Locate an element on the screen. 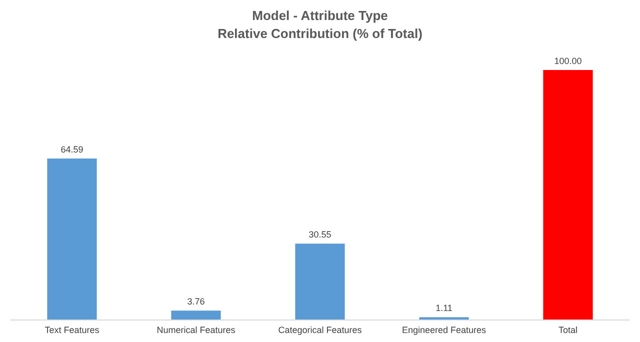  data-label: 3.76 is located at coordinates (196, 301).